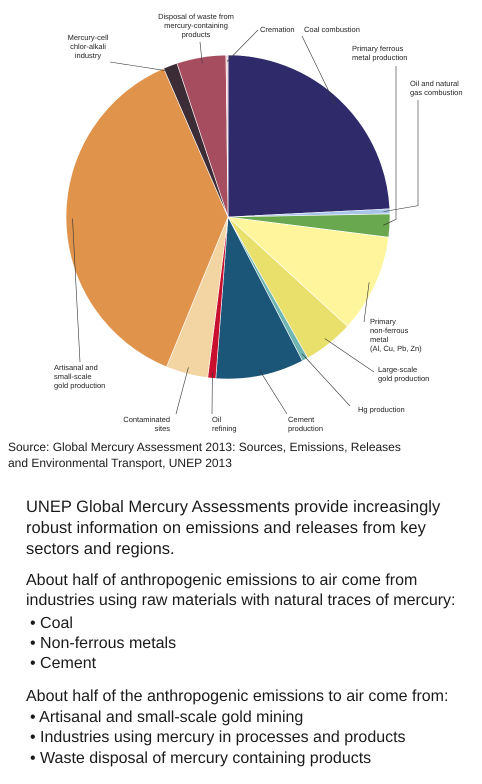 The image size is (482, 784). Describe the element at coordinates (63, 663) in the screenshot. I see `text: • Cement` at that location.